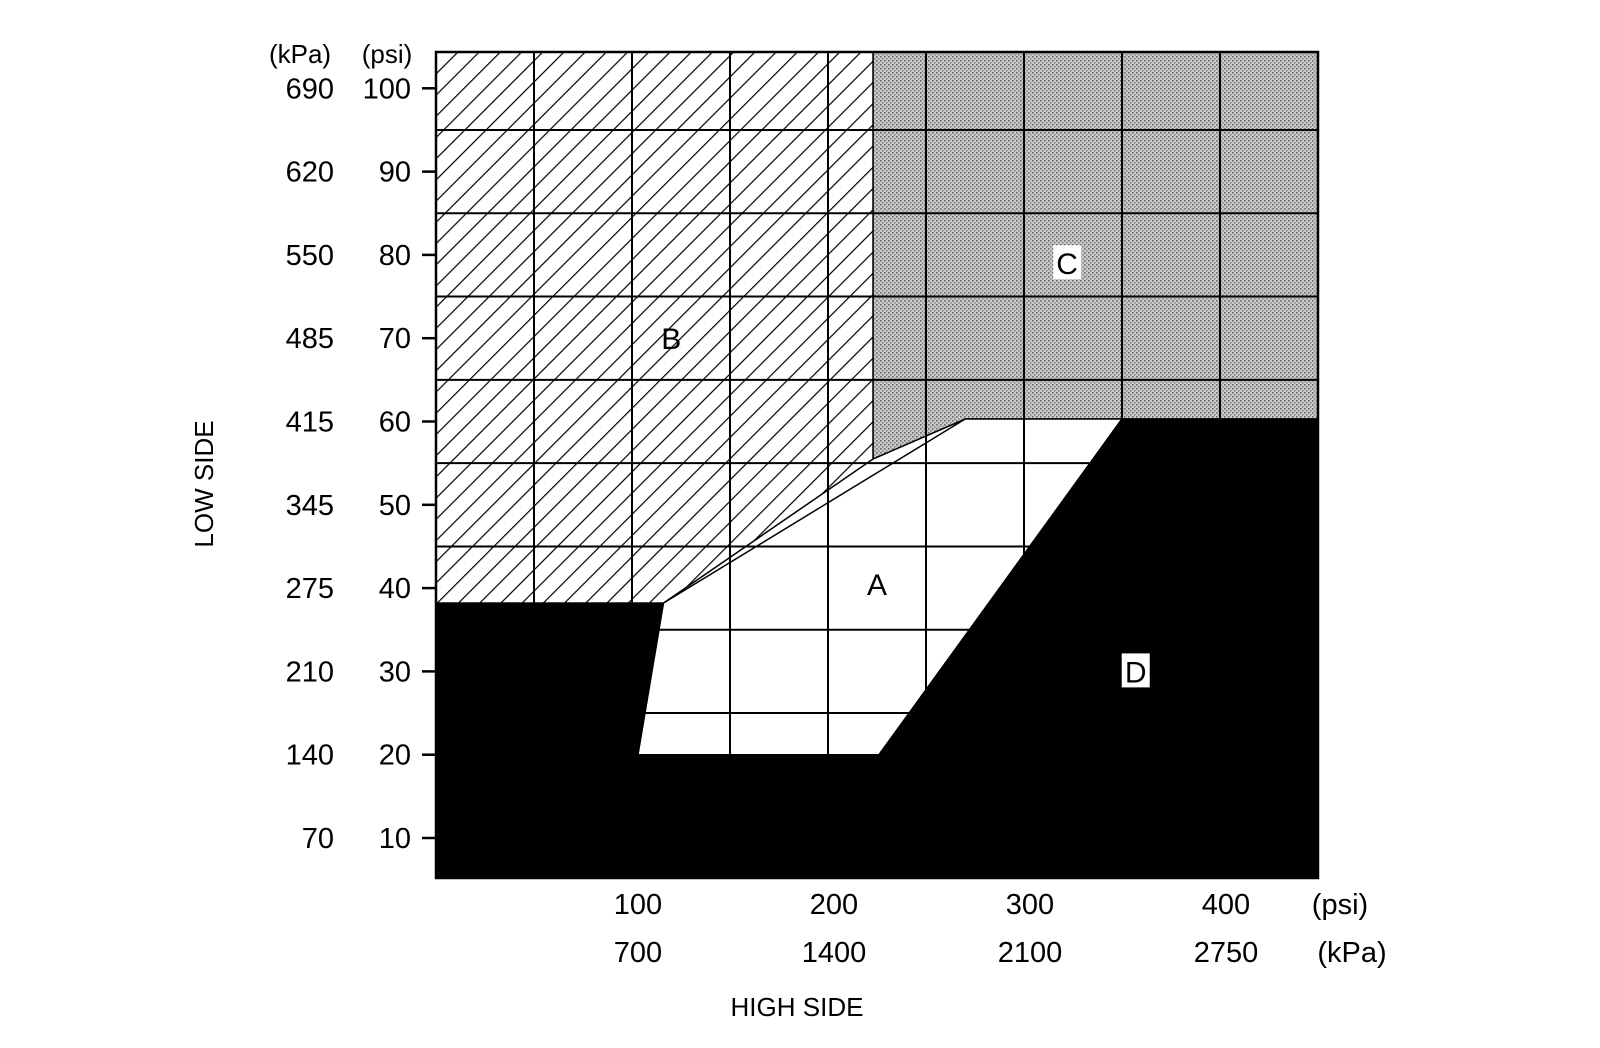  What do you see at coordinates (1030, 905) in the screenshot?
I see `x-tick-label-psi: 300` at bounding box center [1030, 905].